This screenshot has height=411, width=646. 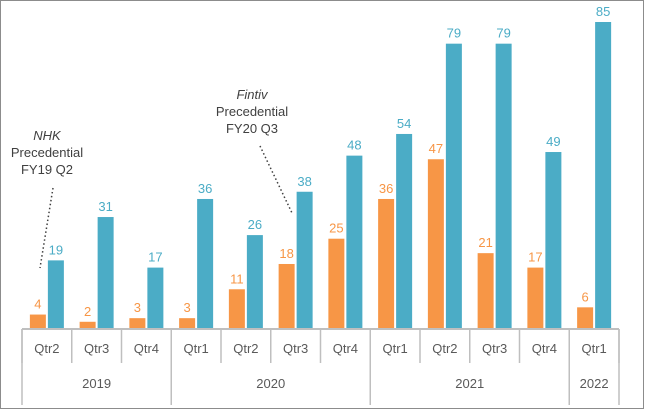 I want to click on annotation-text: Fintiv, so click(x=252, y=94).